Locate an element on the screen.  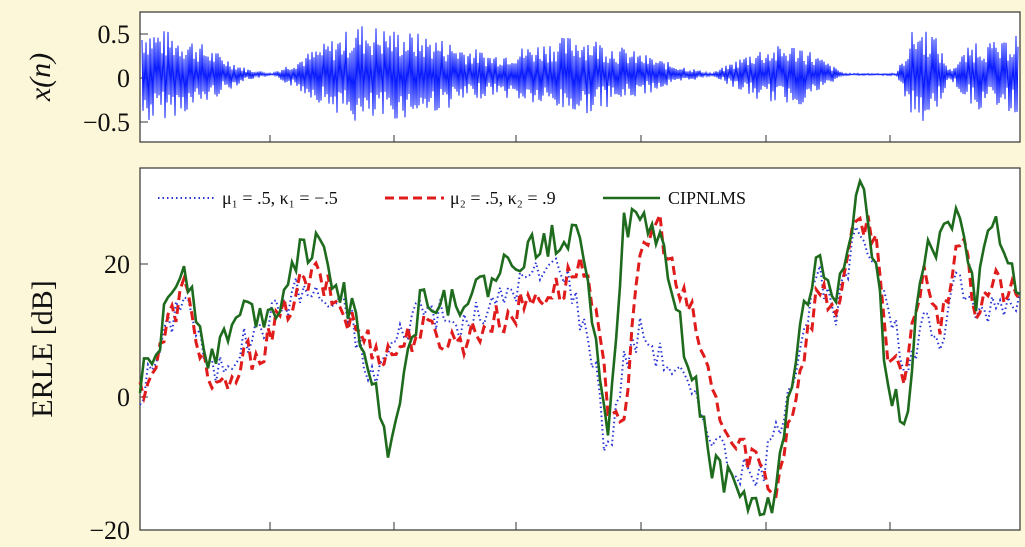
signal-ticks is located at coordinates (515, 87).